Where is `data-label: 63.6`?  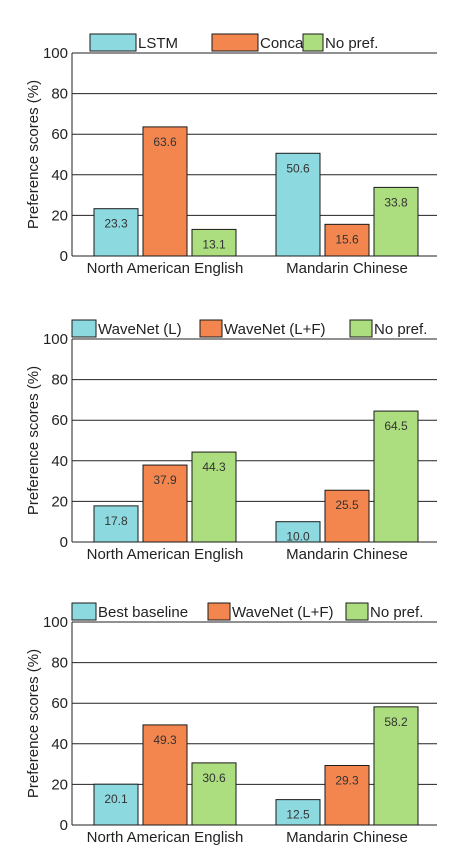
data-label: 63.6 is located at coordinates (165, 142).